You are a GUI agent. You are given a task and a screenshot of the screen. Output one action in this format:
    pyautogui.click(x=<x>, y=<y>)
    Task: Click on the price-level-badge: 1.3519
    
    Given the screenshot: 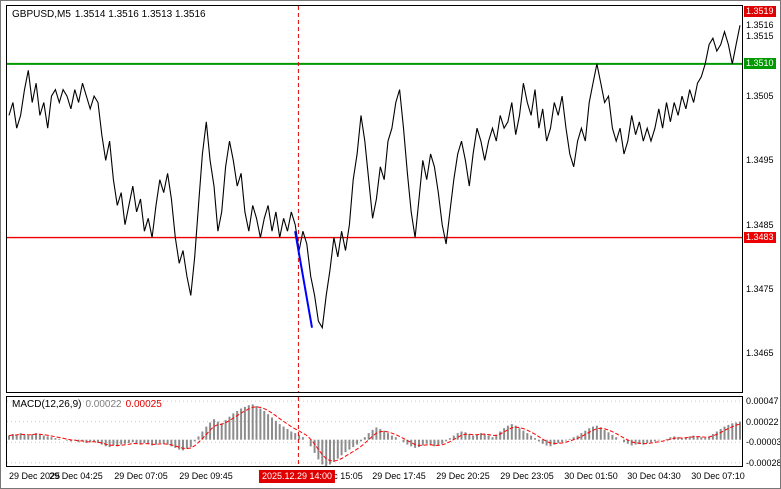 What is the action you would take?
    pyautogui.click(x=760, y=11)
    